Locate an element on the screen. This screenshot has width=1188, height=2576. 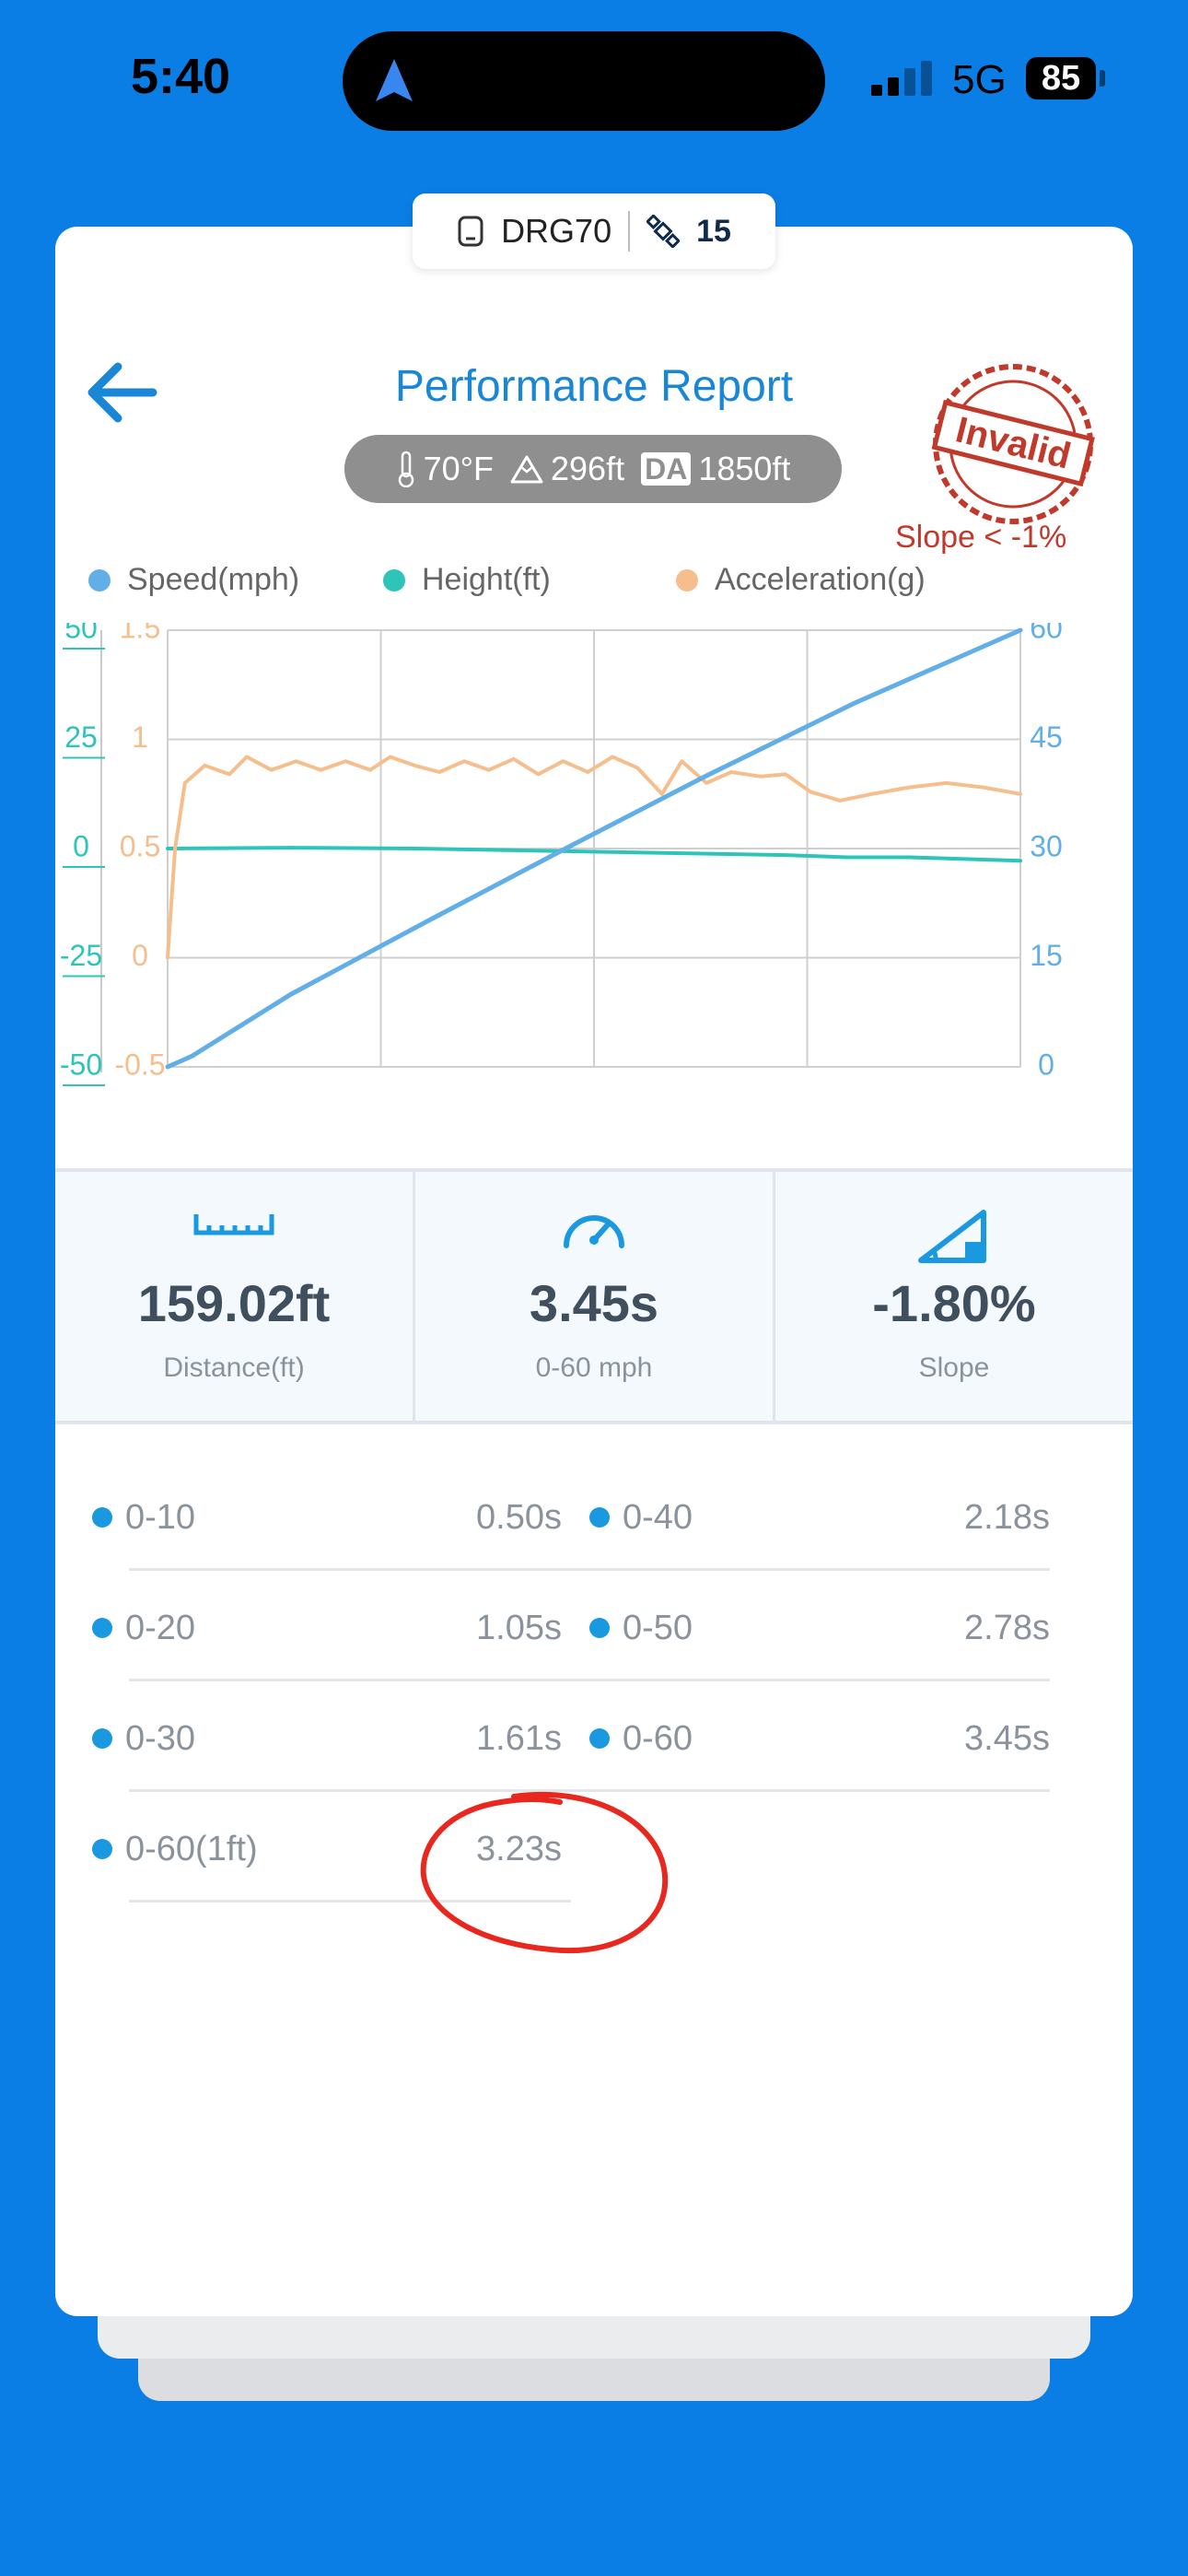
da-badge: DA is located at coordinates (666, 469).